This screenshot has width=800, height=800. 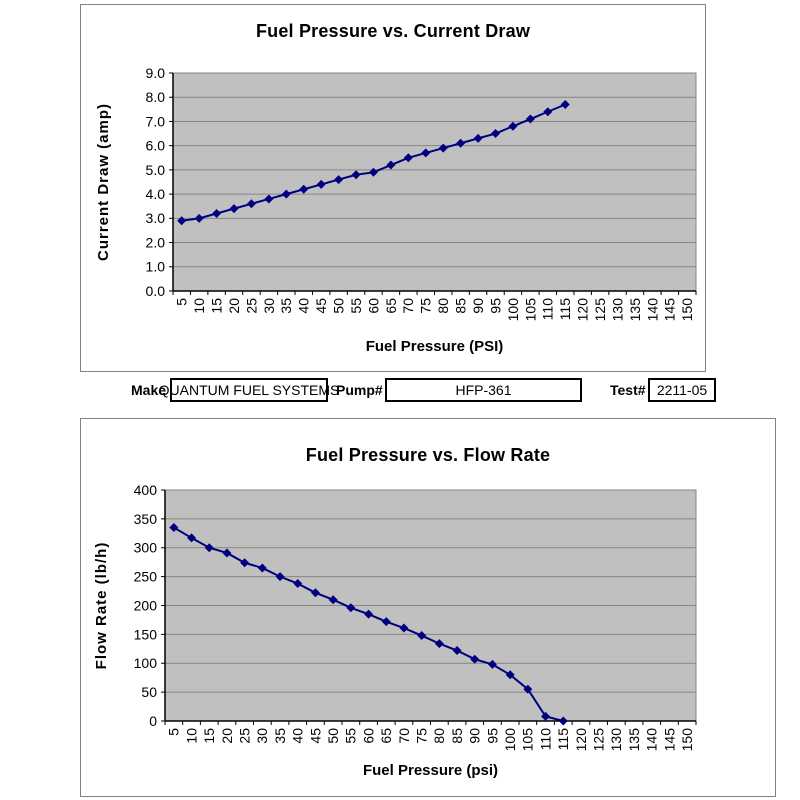 What do you see at coordinates (146, 605) in the screenshot?
I see `y-tick-label: 200` at bounding box center [146, 605].